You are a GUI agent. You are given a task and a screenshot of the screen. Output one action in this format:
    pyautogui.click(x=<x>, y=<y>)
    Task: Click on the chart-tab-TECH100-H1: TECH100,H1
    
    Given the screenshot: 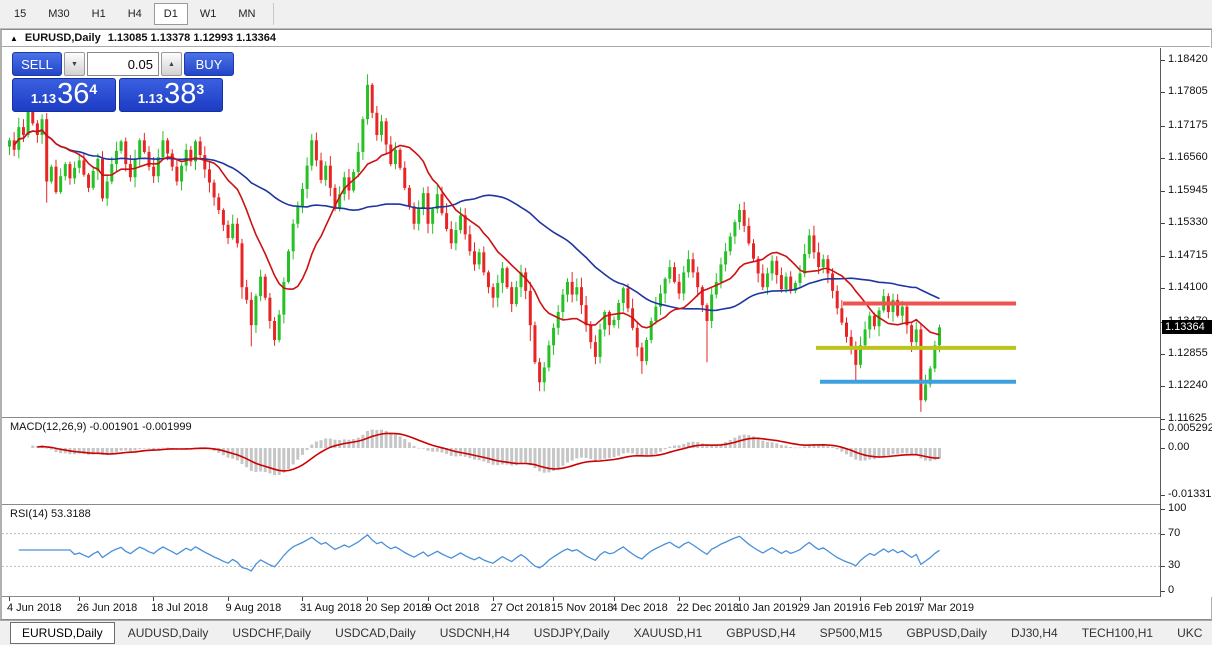 What is the action you would take?
    pyautogui.click(x=1117, y=633)
    